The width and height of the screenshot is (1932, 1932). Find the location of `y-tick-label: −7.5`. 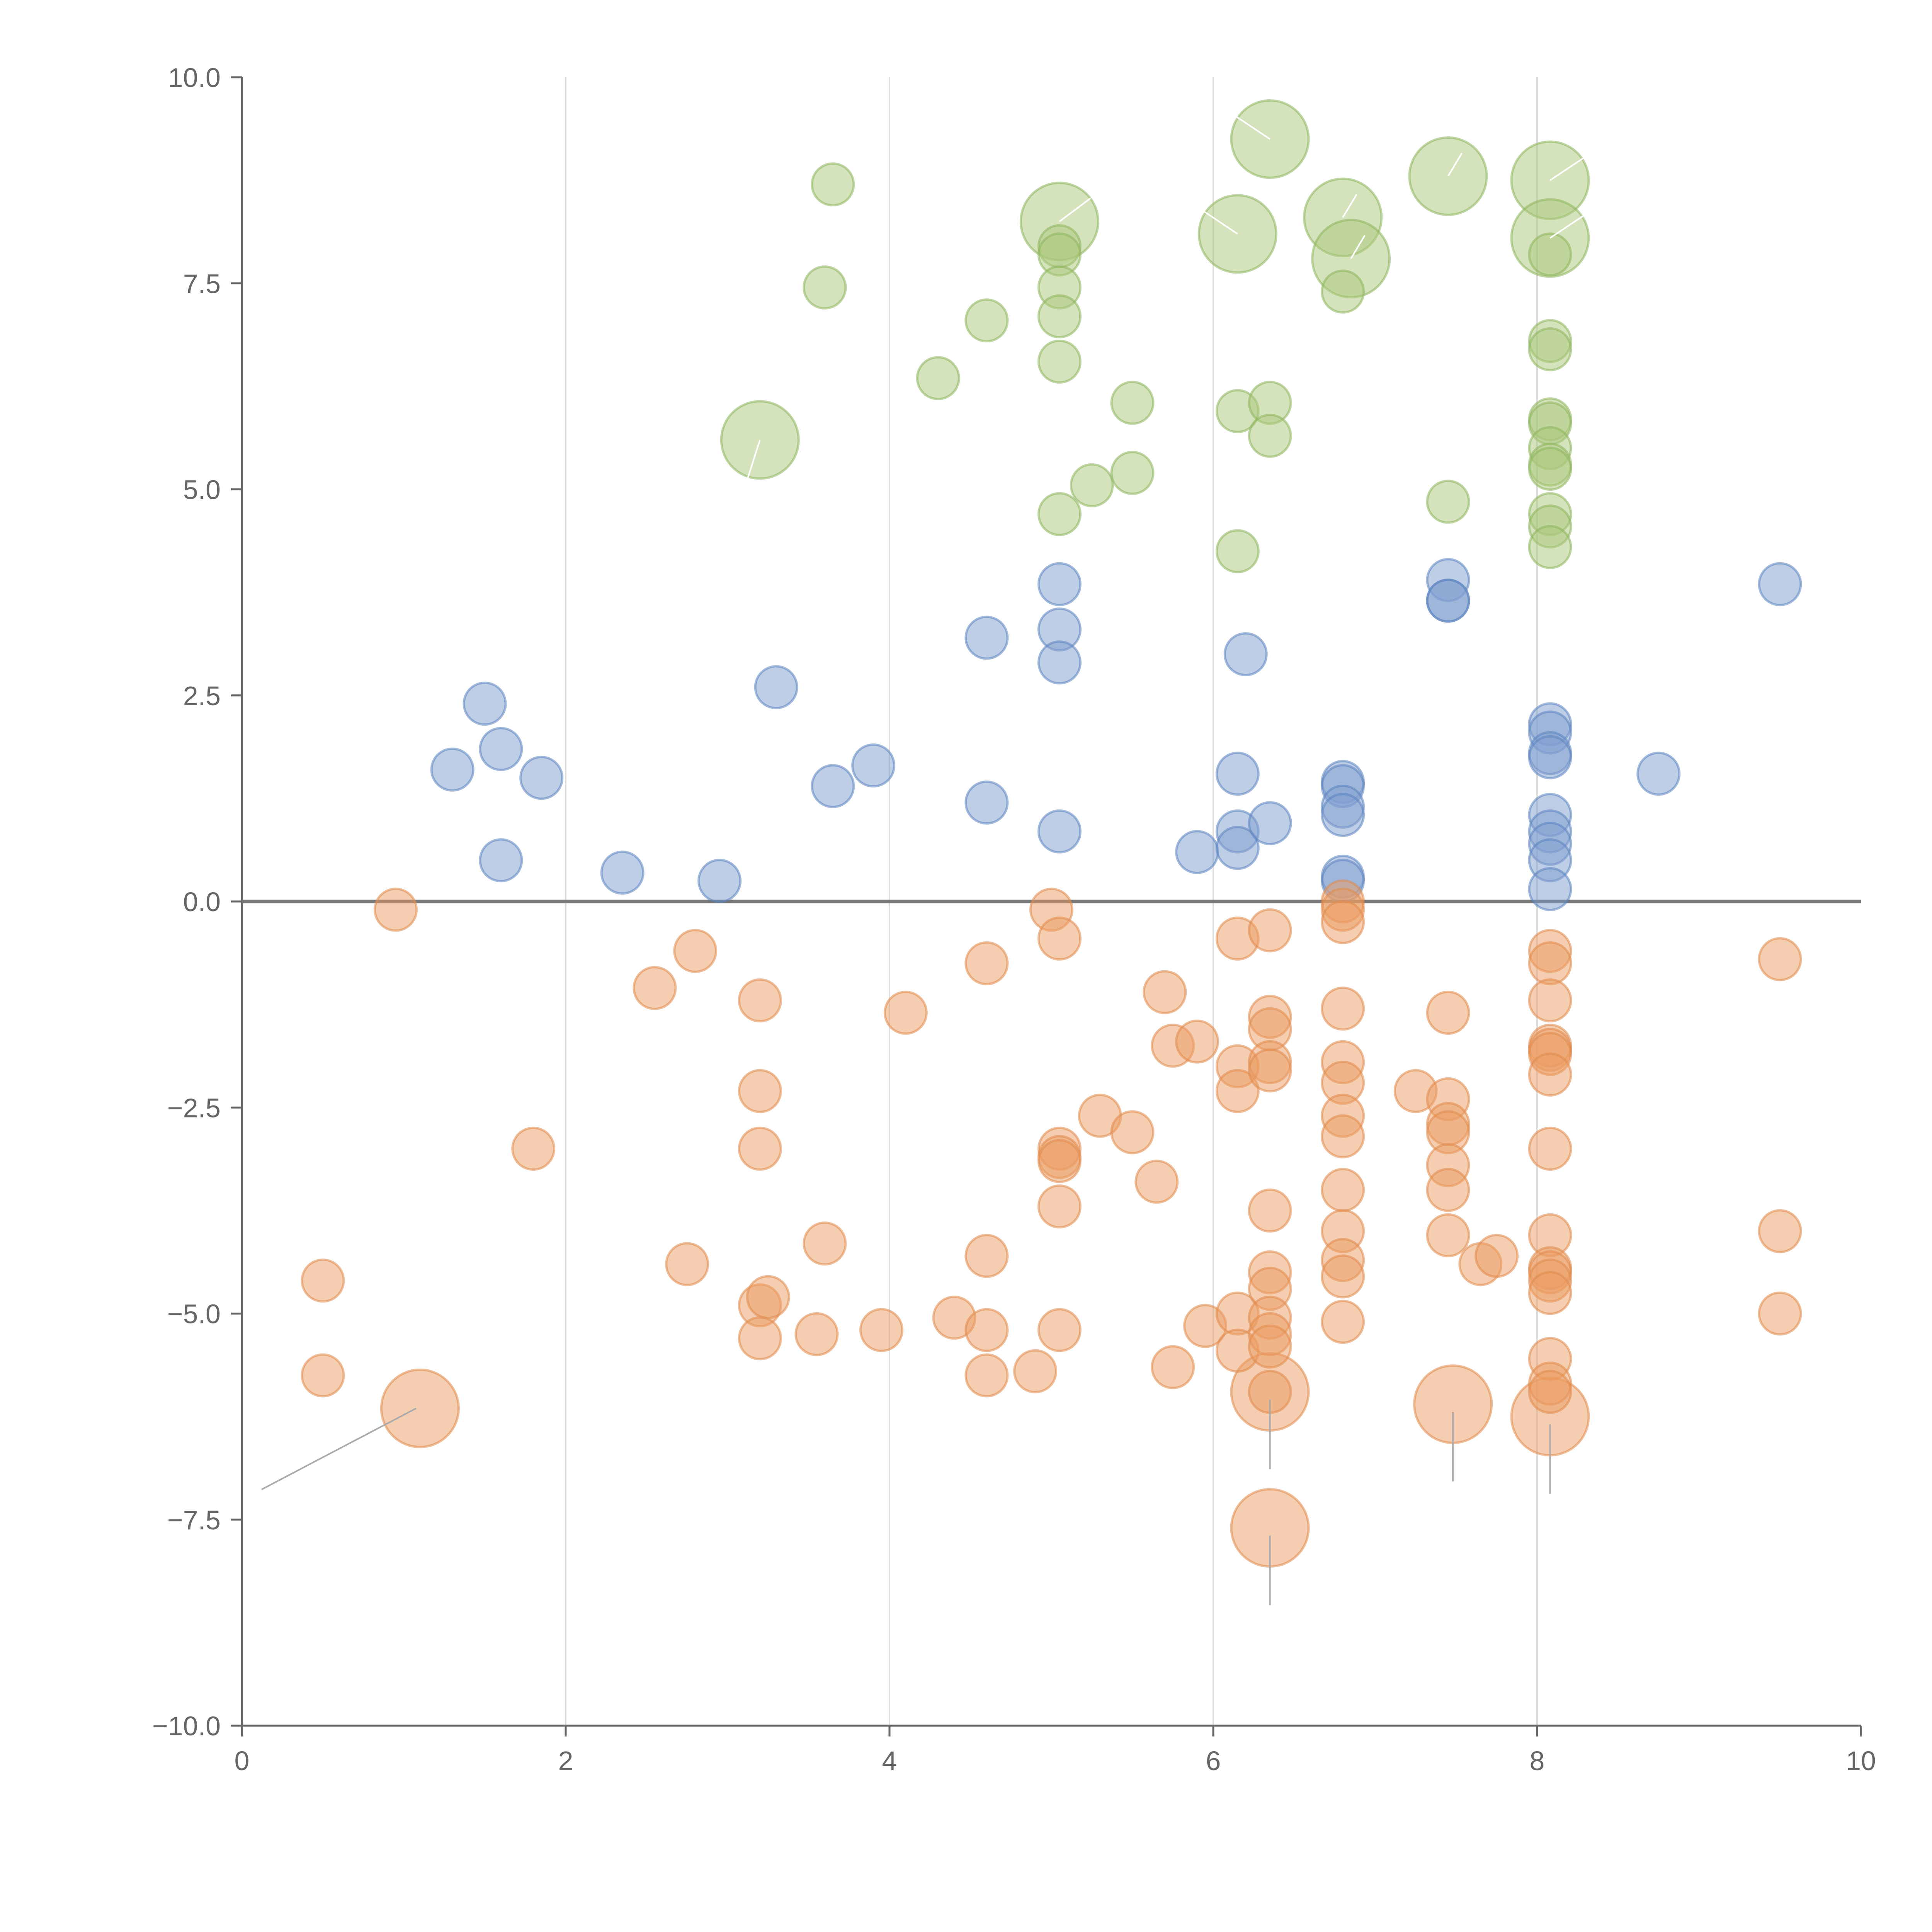

y-tick-label: −7.5 is located at coordinates (194, 1520).